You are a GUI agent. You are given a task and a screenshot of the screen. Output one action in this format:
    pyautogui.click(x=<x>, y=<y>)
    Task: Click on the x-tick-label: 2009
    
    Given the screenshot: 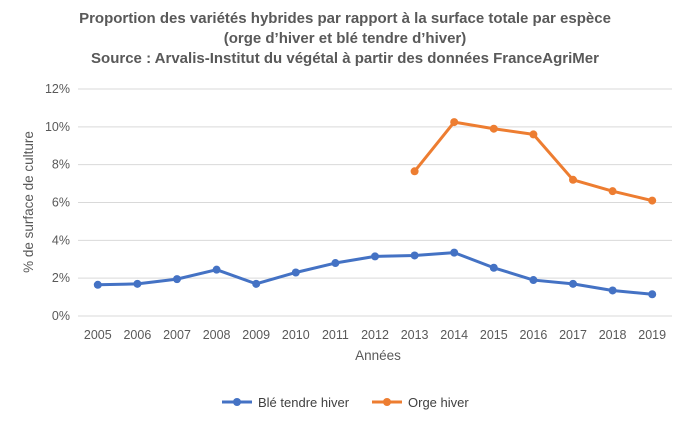 What is the action you would take?
    pyautogui.click(x=256, y=335)
    